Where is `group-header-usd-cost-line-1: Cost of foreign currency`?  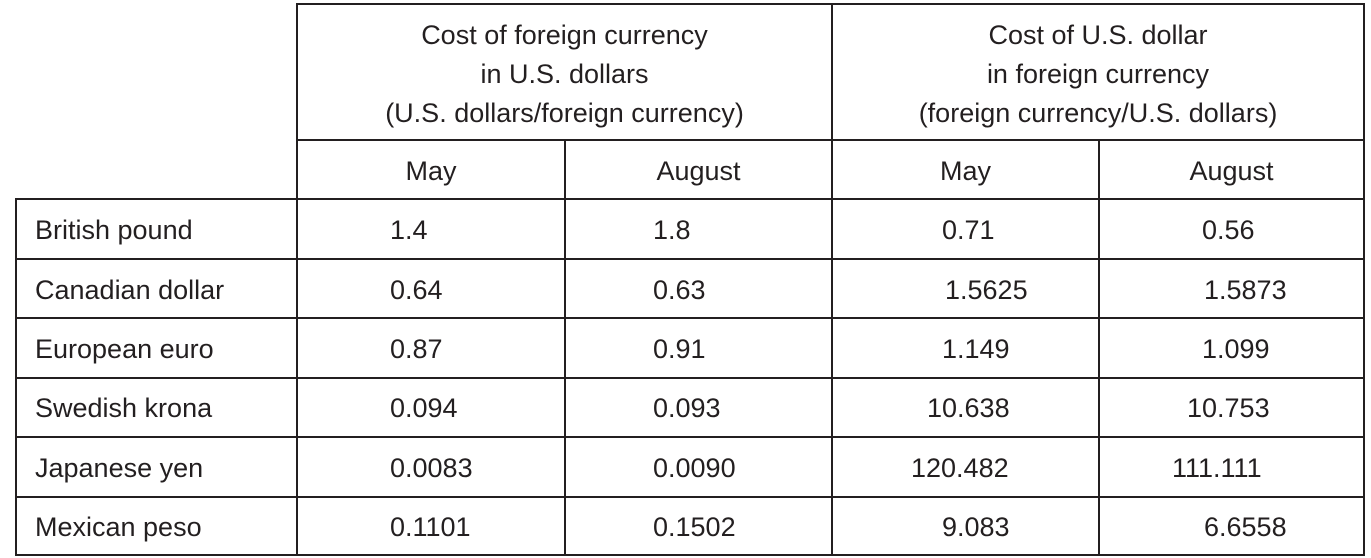
group-header-usd-cost-line-1: Cost of foreign currency is located at coordinates (564, 35).